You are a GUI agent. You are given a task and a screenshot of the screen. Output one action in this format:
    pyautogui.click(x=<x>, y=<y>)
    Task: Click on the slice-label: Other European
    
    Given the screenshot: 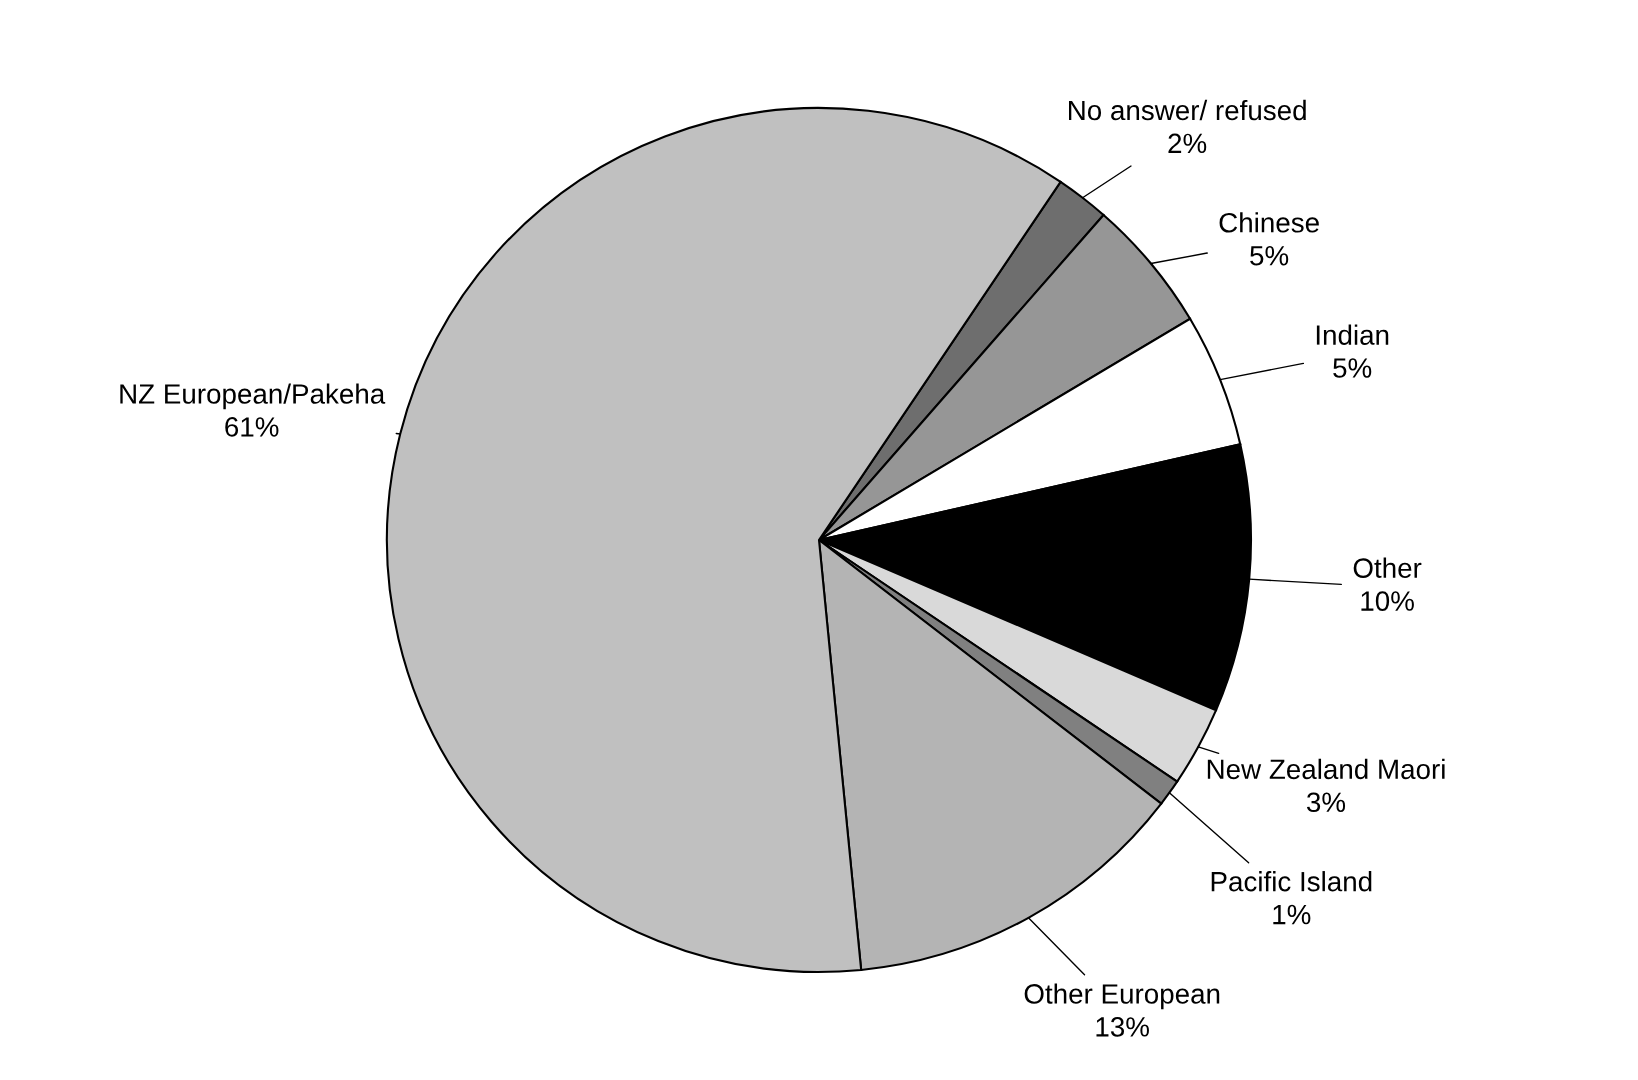 What is the action you would take?
    pyautogui.click(x=1122, y=996)
    